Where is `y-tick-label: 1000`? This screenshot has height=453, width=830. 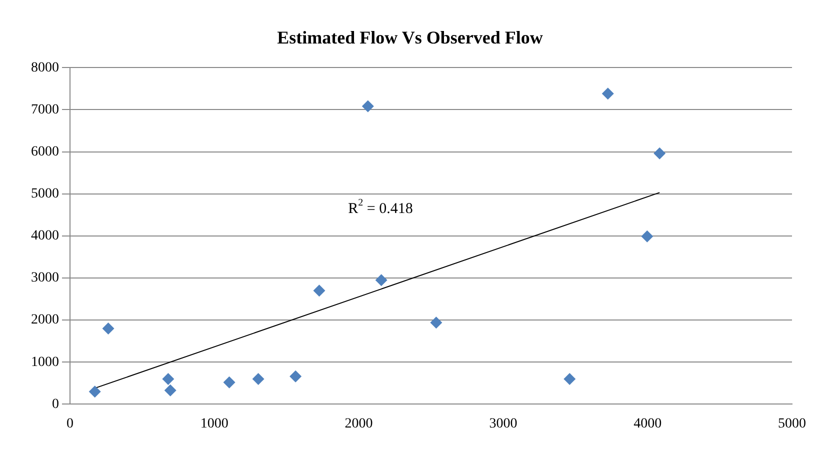 y-tick-label: 1000 is located at coordinates (45, 362).